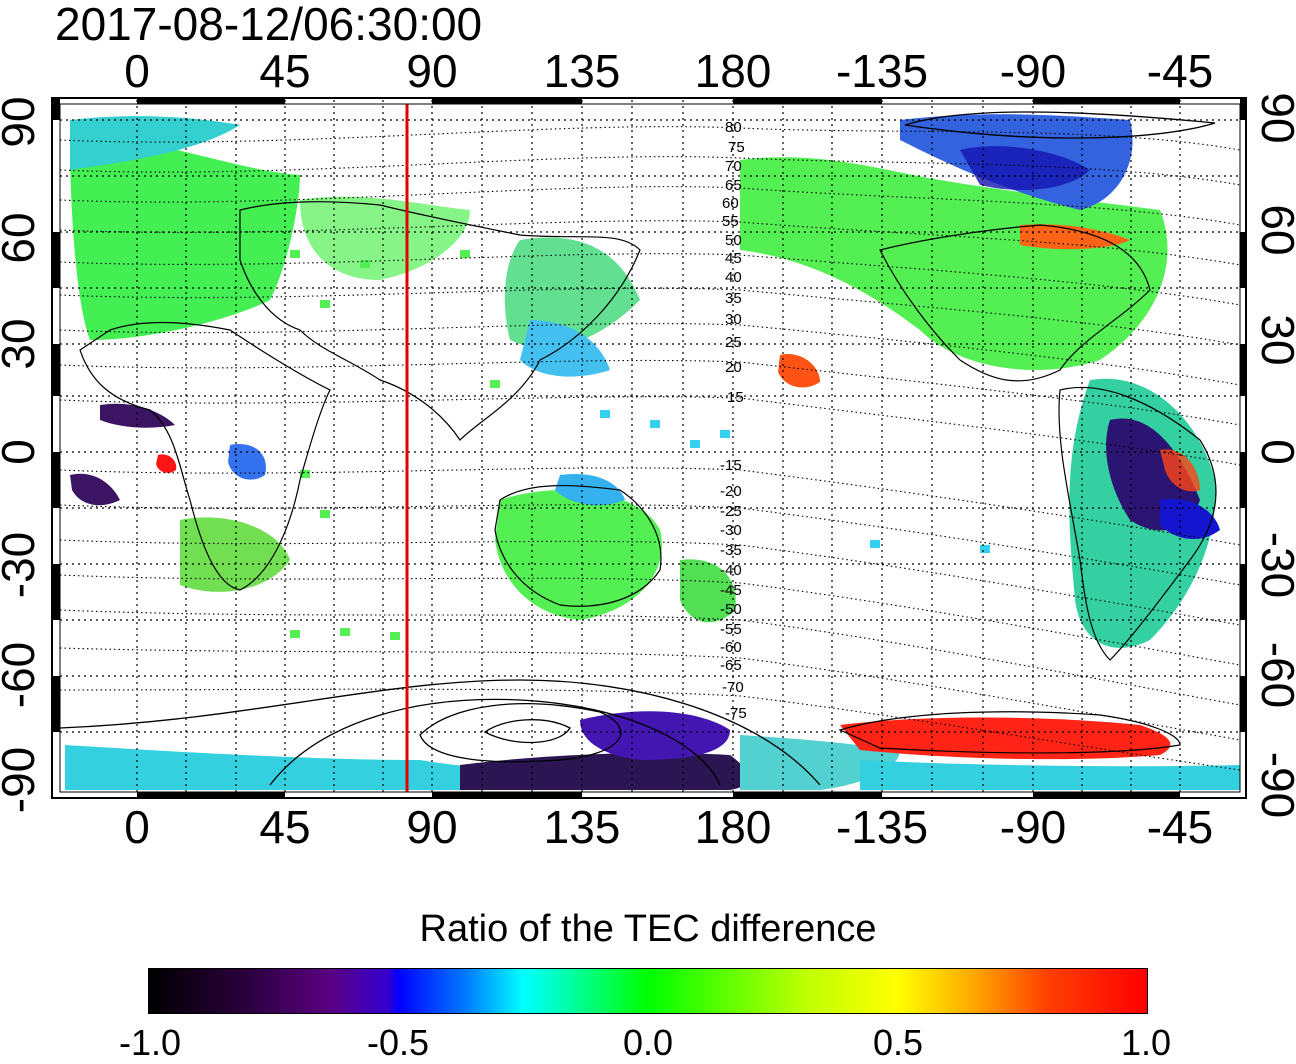 The image size is (1296, 1064). I want to click on colorbar-tick: 0.0, so click(648, 1042).